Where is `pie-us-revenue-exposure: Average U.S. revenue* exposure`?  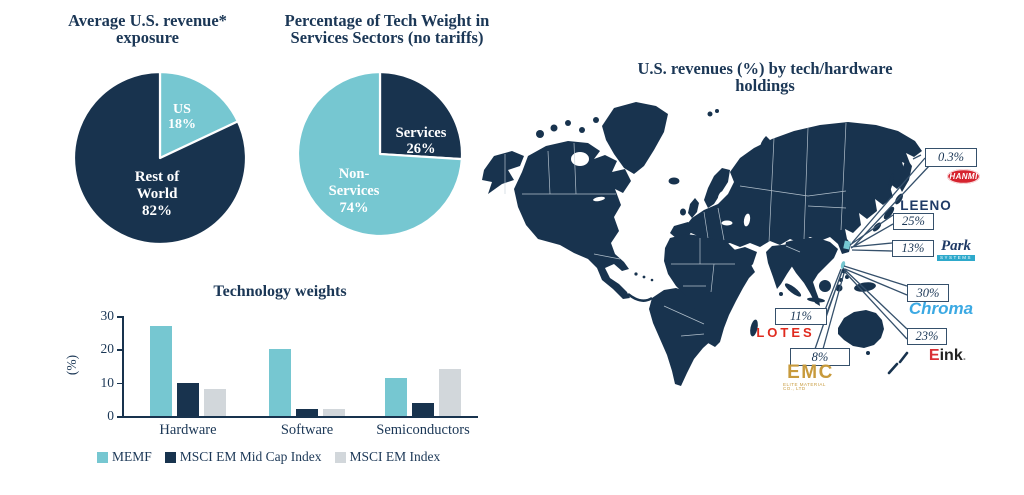
pie-us-revenue-exposure: Average U.S. revenue* exposure is located at coordinates (147, 29).